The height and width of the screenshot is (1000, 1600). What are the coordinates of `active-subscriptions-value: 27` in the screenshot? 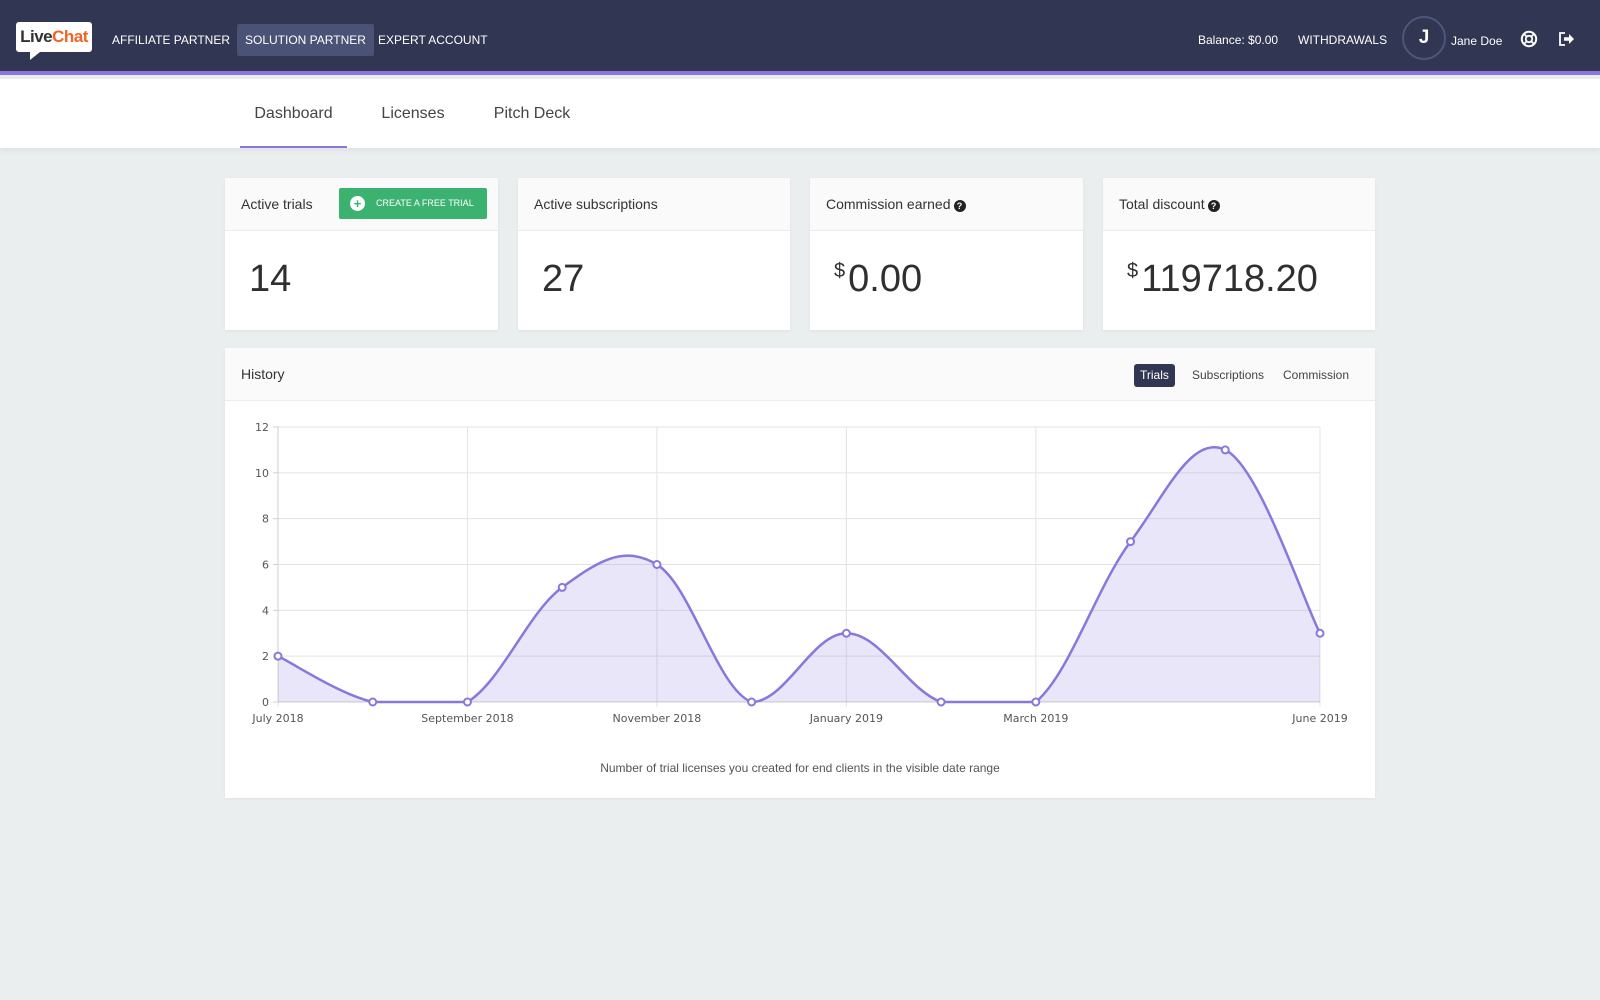 It's located at (563, 279).